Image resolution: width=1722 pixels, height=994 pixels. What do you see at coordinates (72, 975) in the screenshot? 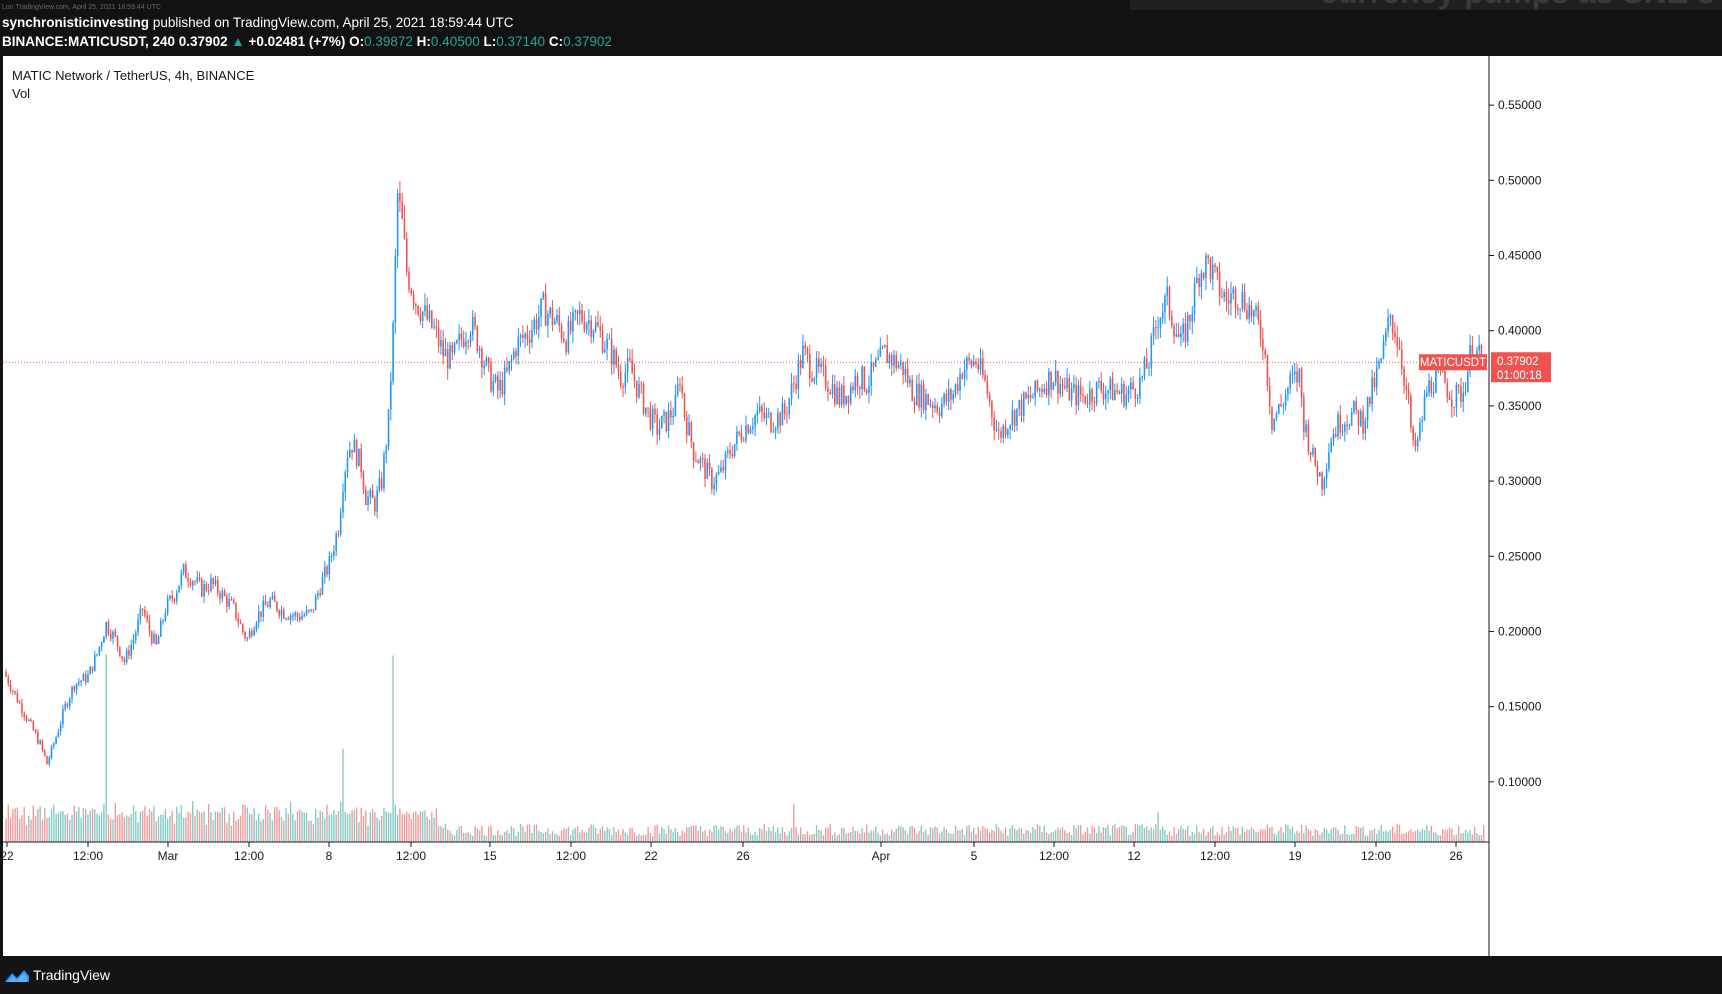
I see `tradingview-brand: TradingView` at bounding box center [72, 975].